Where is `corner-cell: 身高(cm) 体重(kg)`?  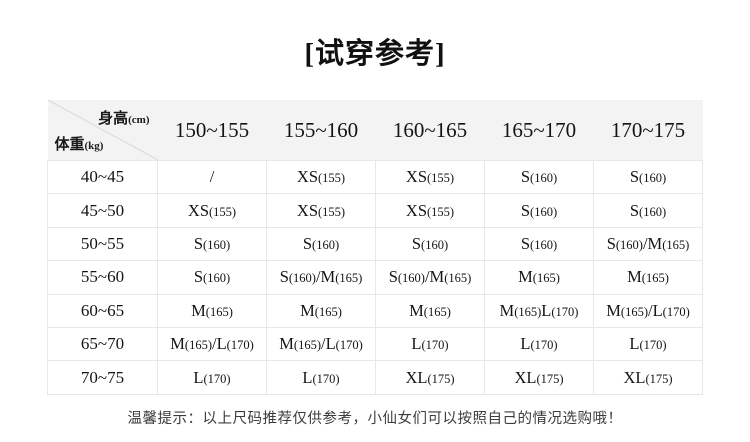
corner-cell: 身高(cm) 体重(kg) is located at coordinates (102, 130).